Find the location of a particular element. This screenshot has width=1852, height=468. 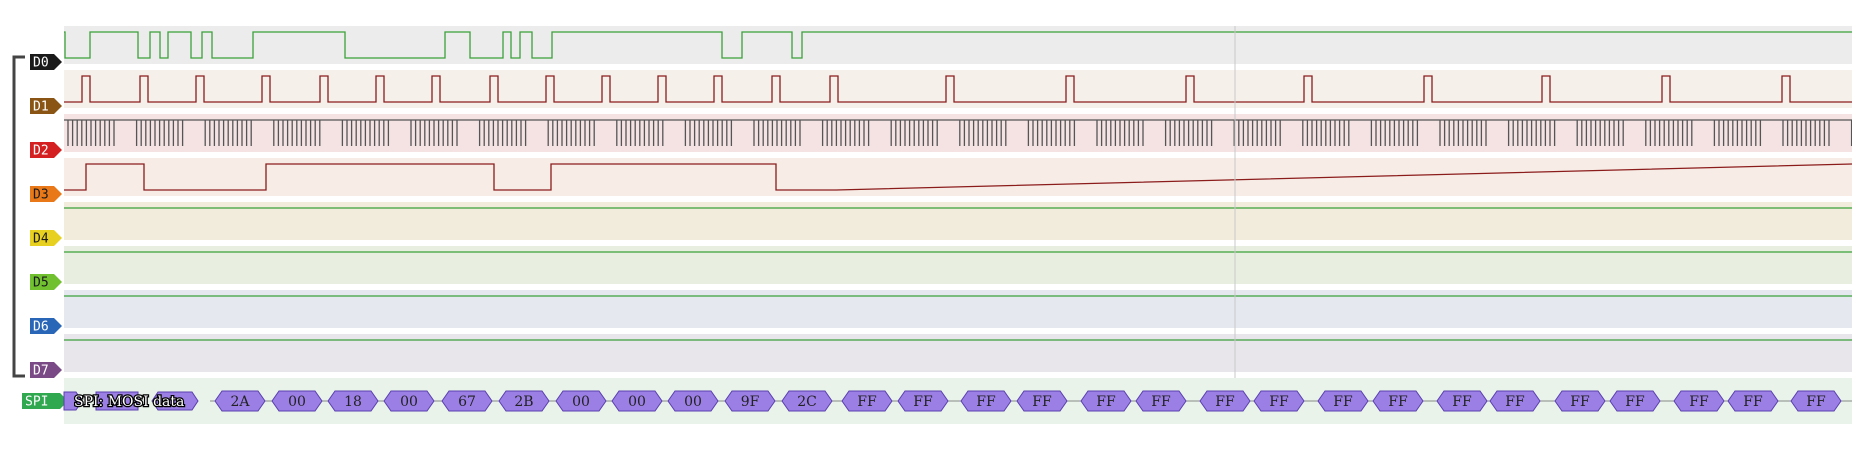

decoded-byte: 2C is located at coordinates (807, 401).